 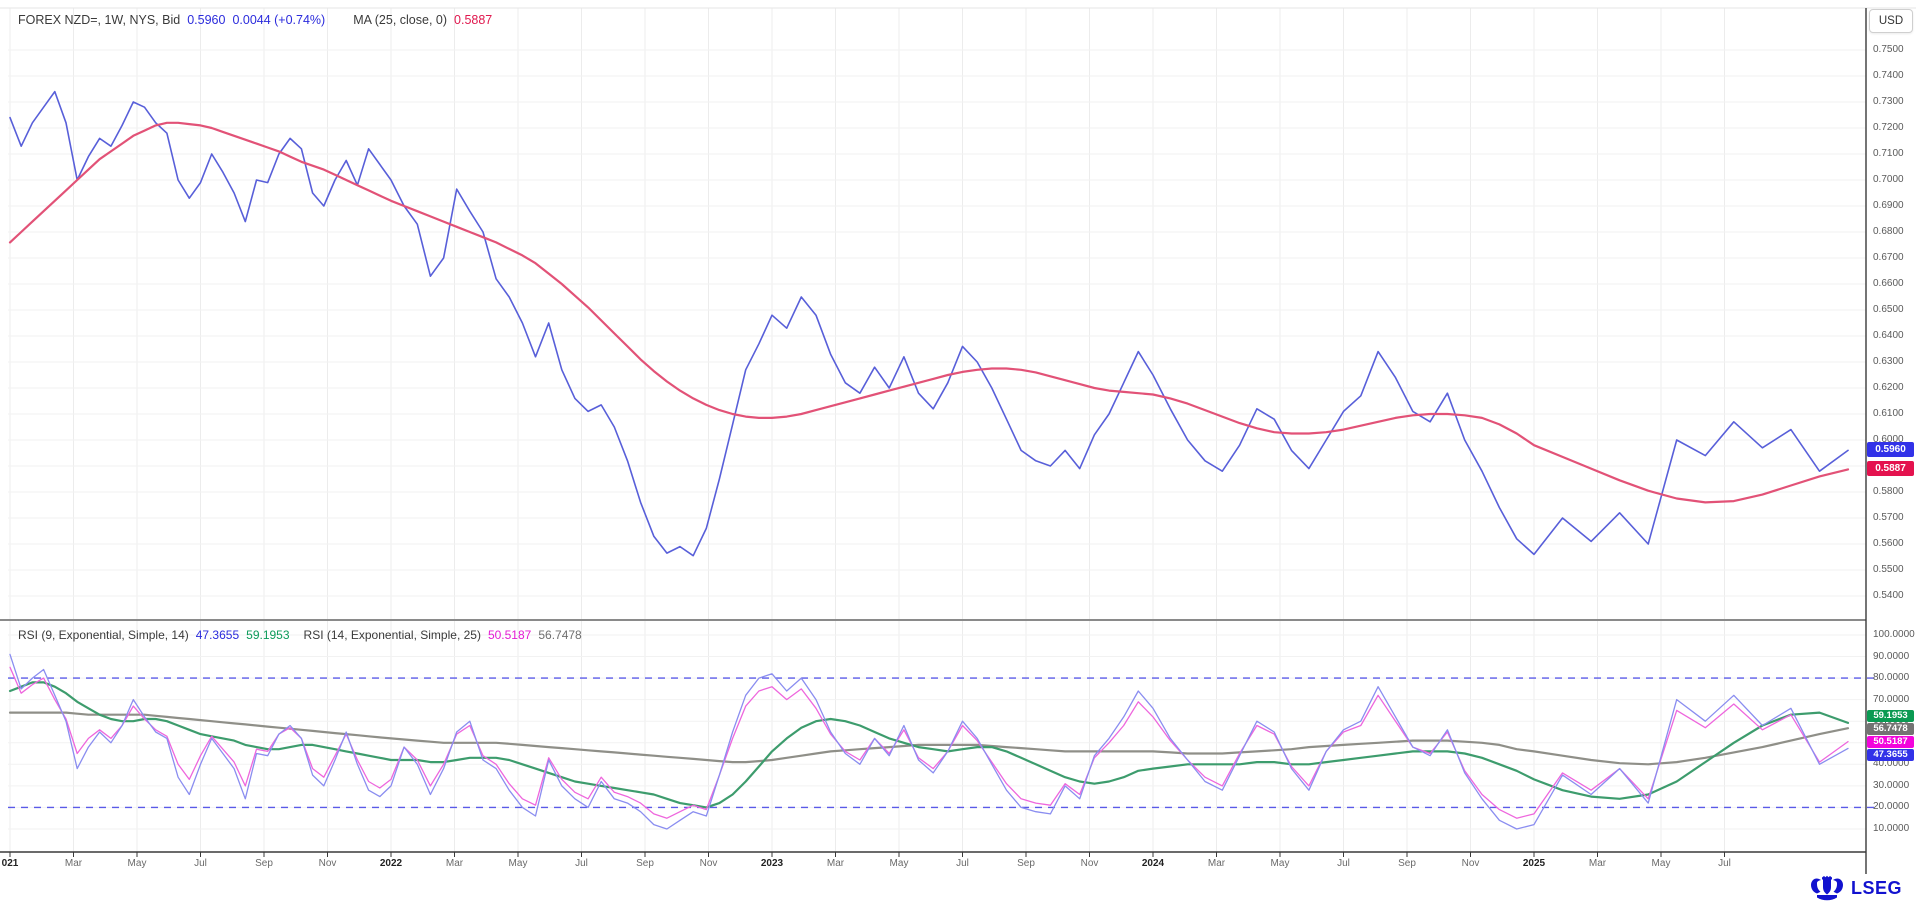 I want to click on rsi2-value: 50.5187, so click(x=509, y=635).